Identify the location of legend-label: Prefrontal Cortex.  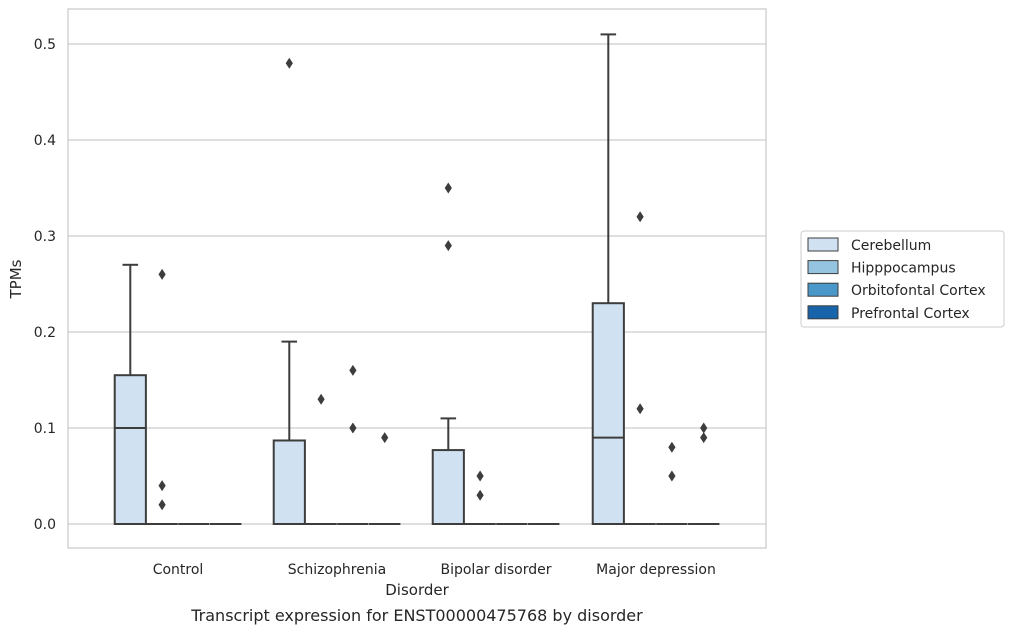
(910, 314).